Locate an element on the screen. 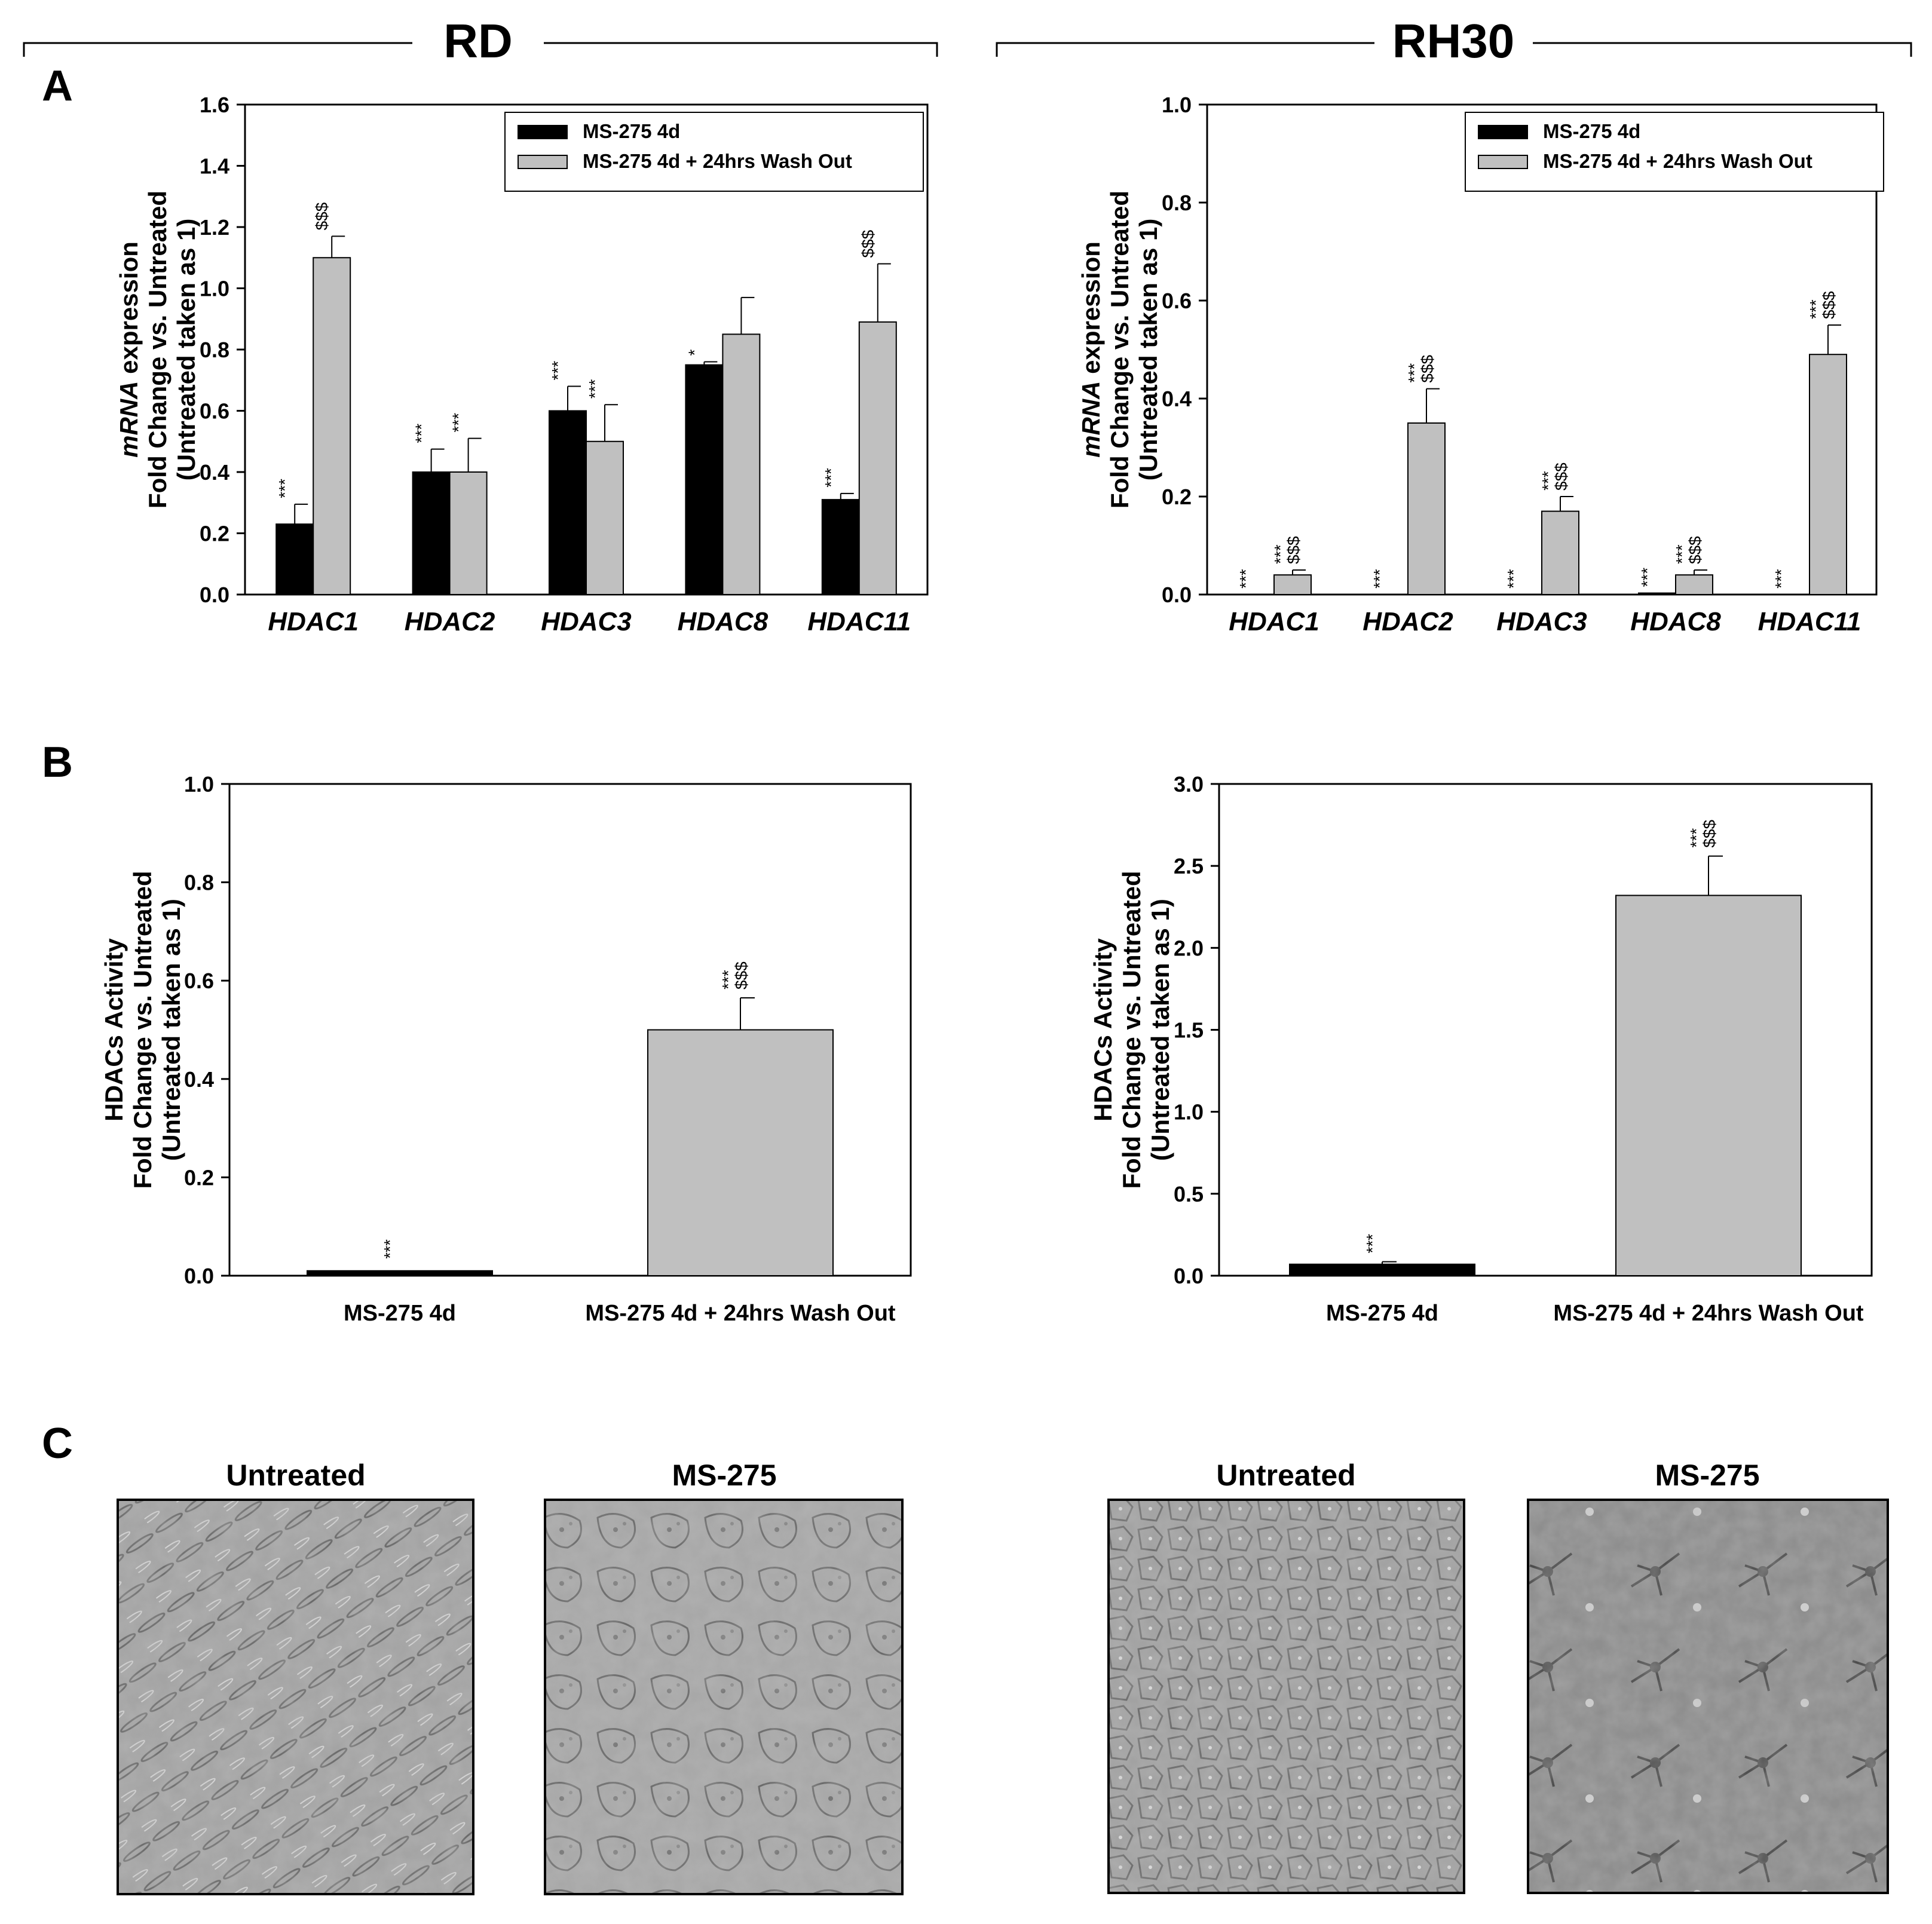 This screenshot has height=1924, width=1932. rd-header-label: RD is located at coordinates (478, 41).